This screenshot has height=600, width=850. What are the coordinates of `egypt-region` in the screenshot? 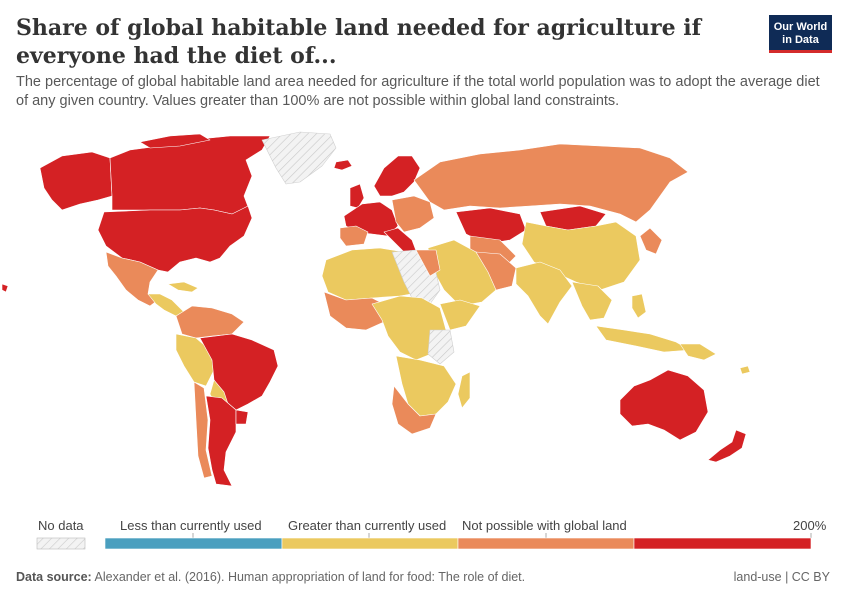 It's located at (428, 263).